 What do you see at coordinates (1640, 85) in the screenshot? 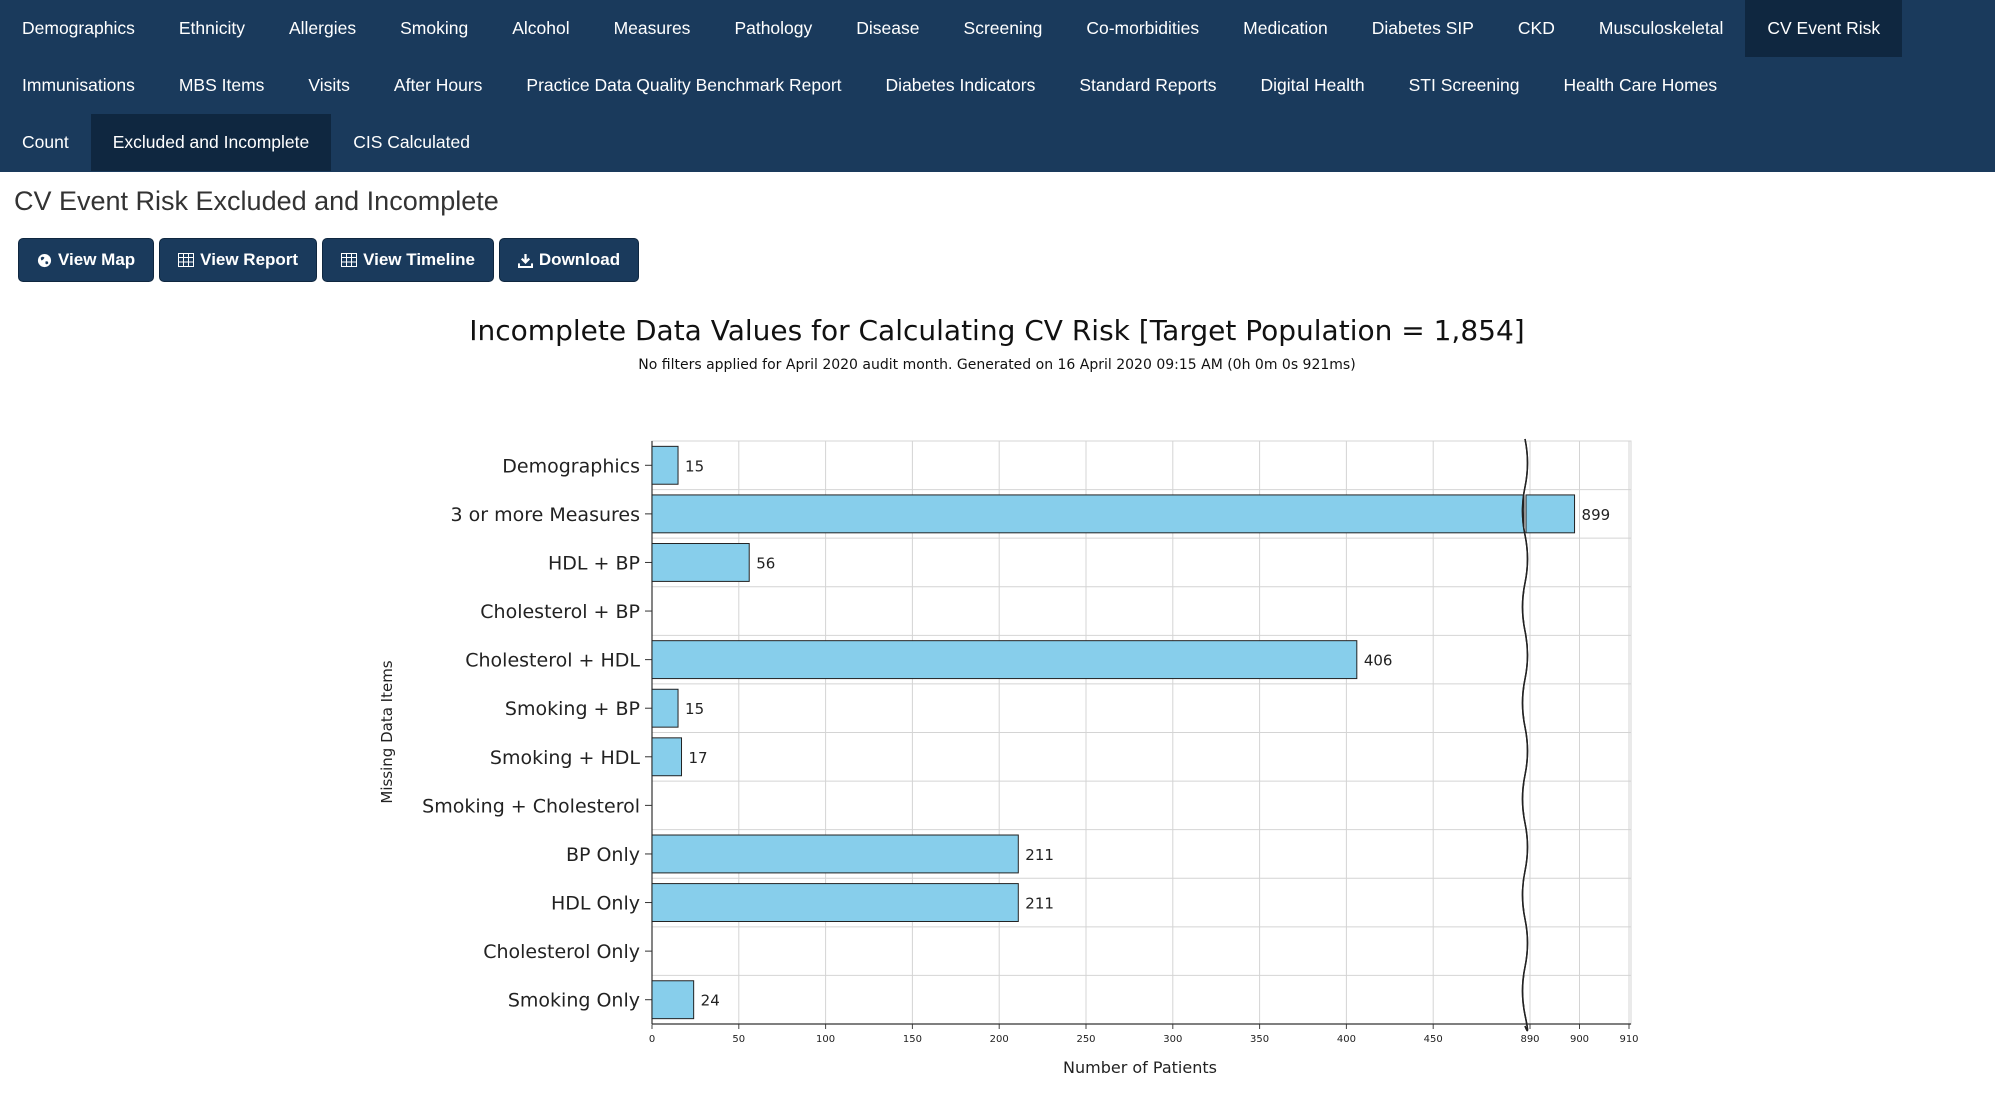
I see `nav-tab-health-care-homes: Health Care Homes` at bounding box center [1640, 85].